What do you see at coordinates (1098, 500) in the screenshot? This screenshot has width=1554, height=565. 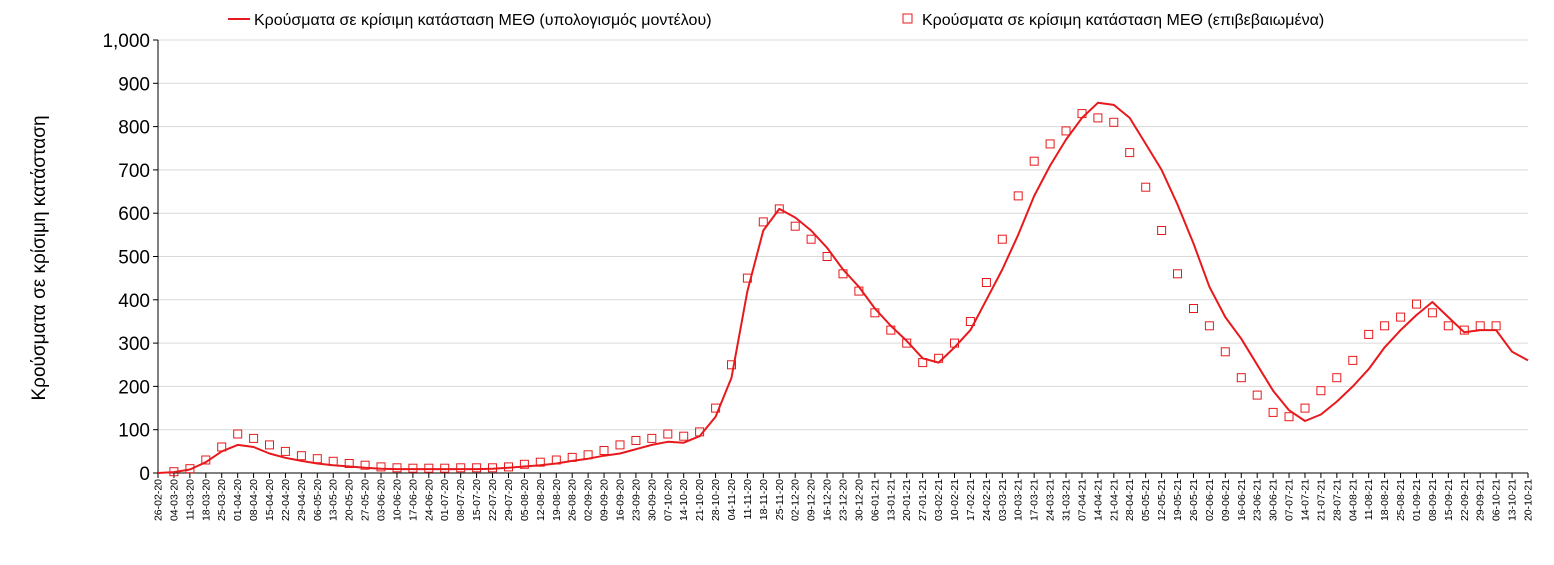 I see `x-tick-label: 14-04-21` at bounding box center [1098, 500].